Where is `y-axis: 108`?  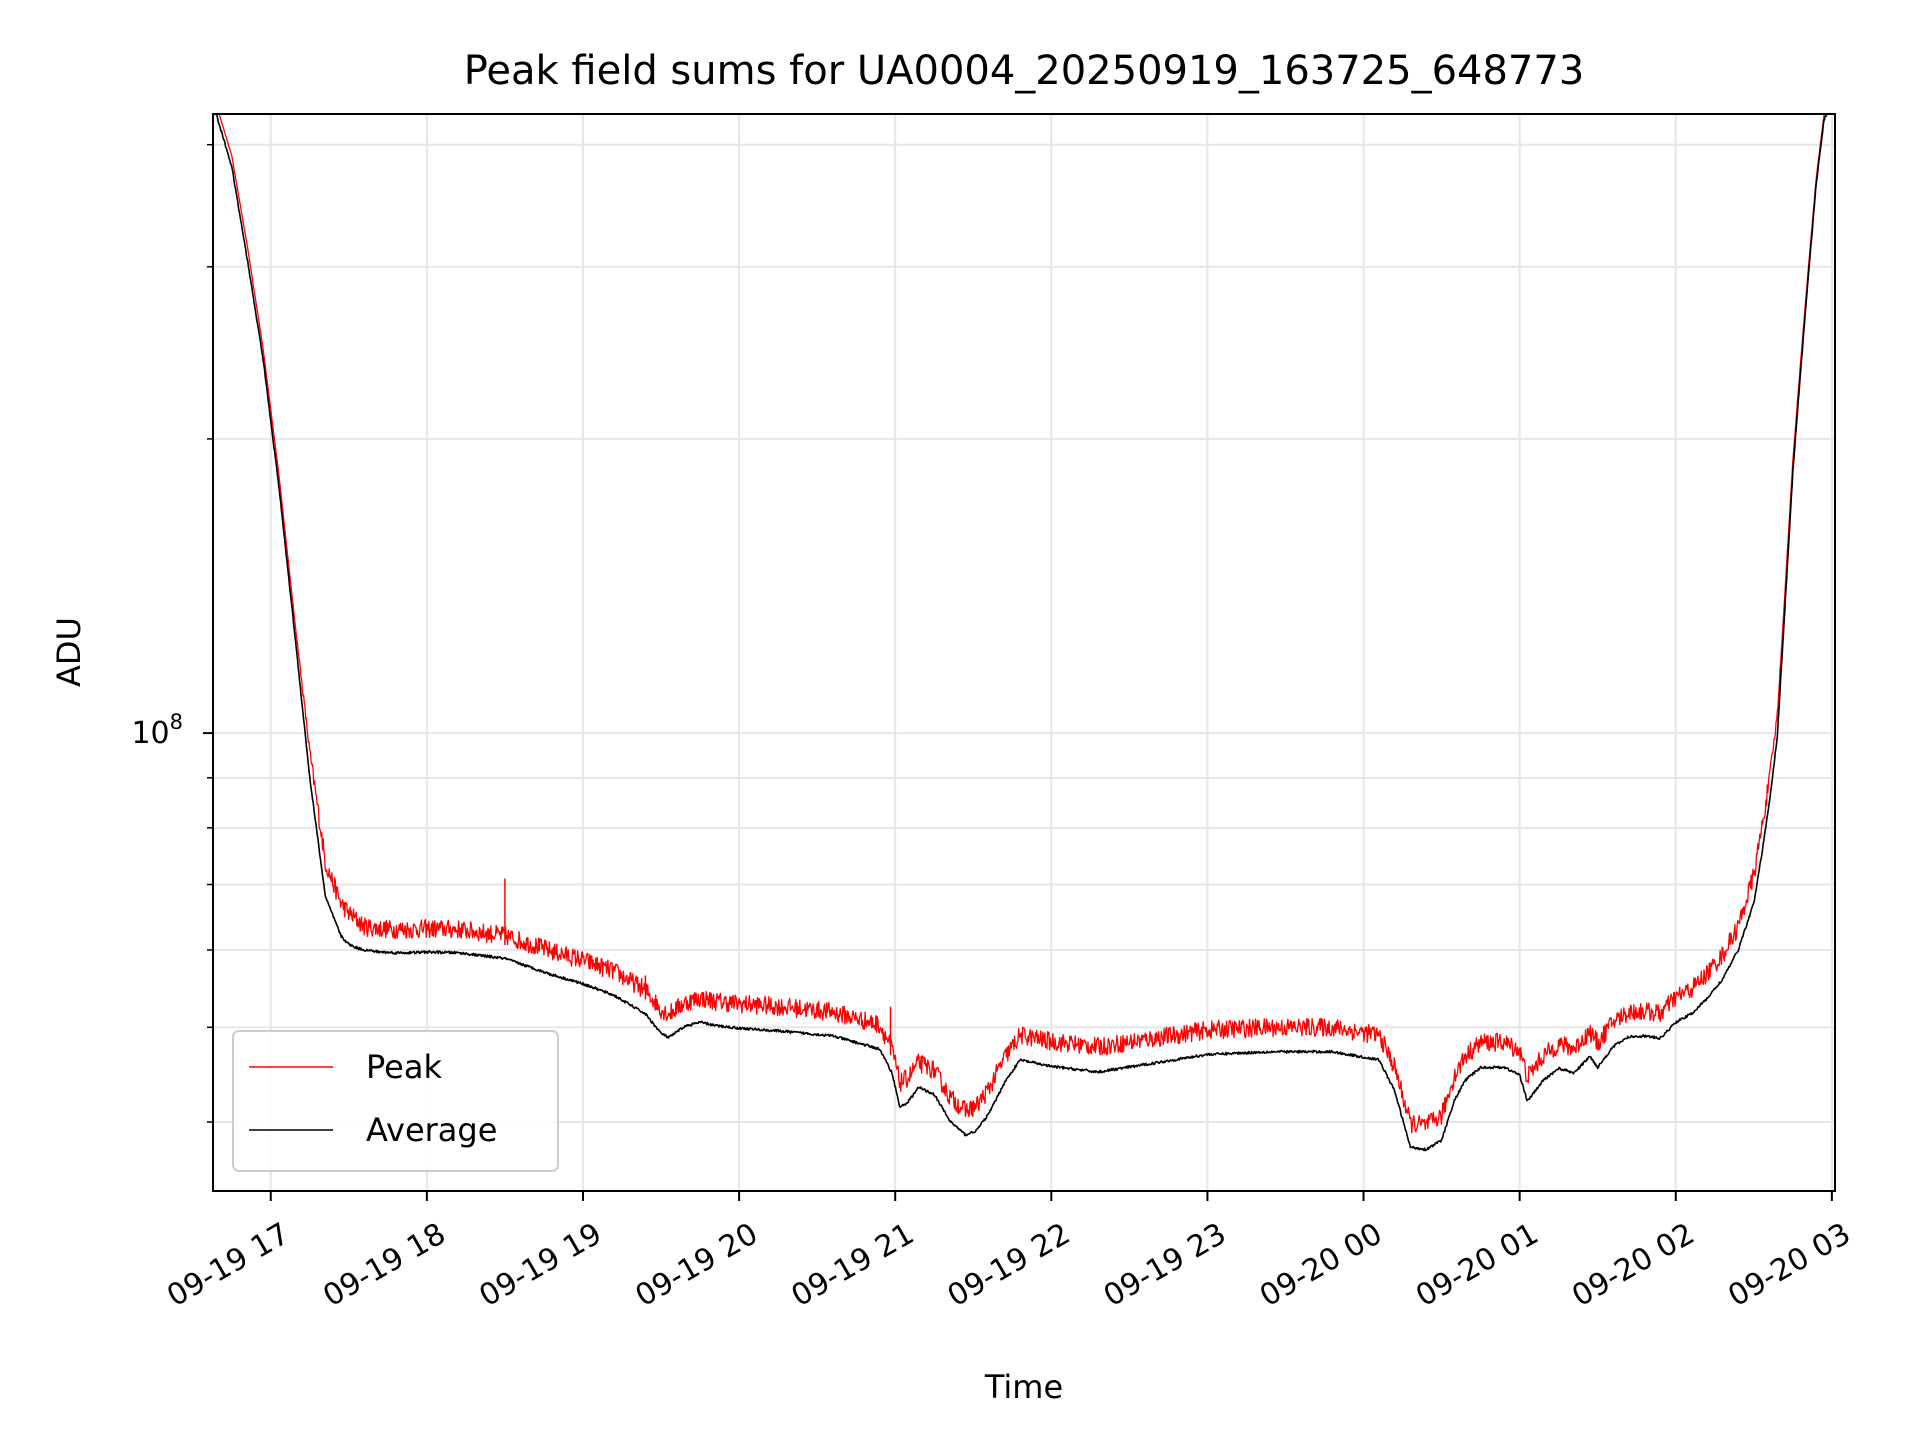
y-axis: 108 is located at coordinates (172, 633).